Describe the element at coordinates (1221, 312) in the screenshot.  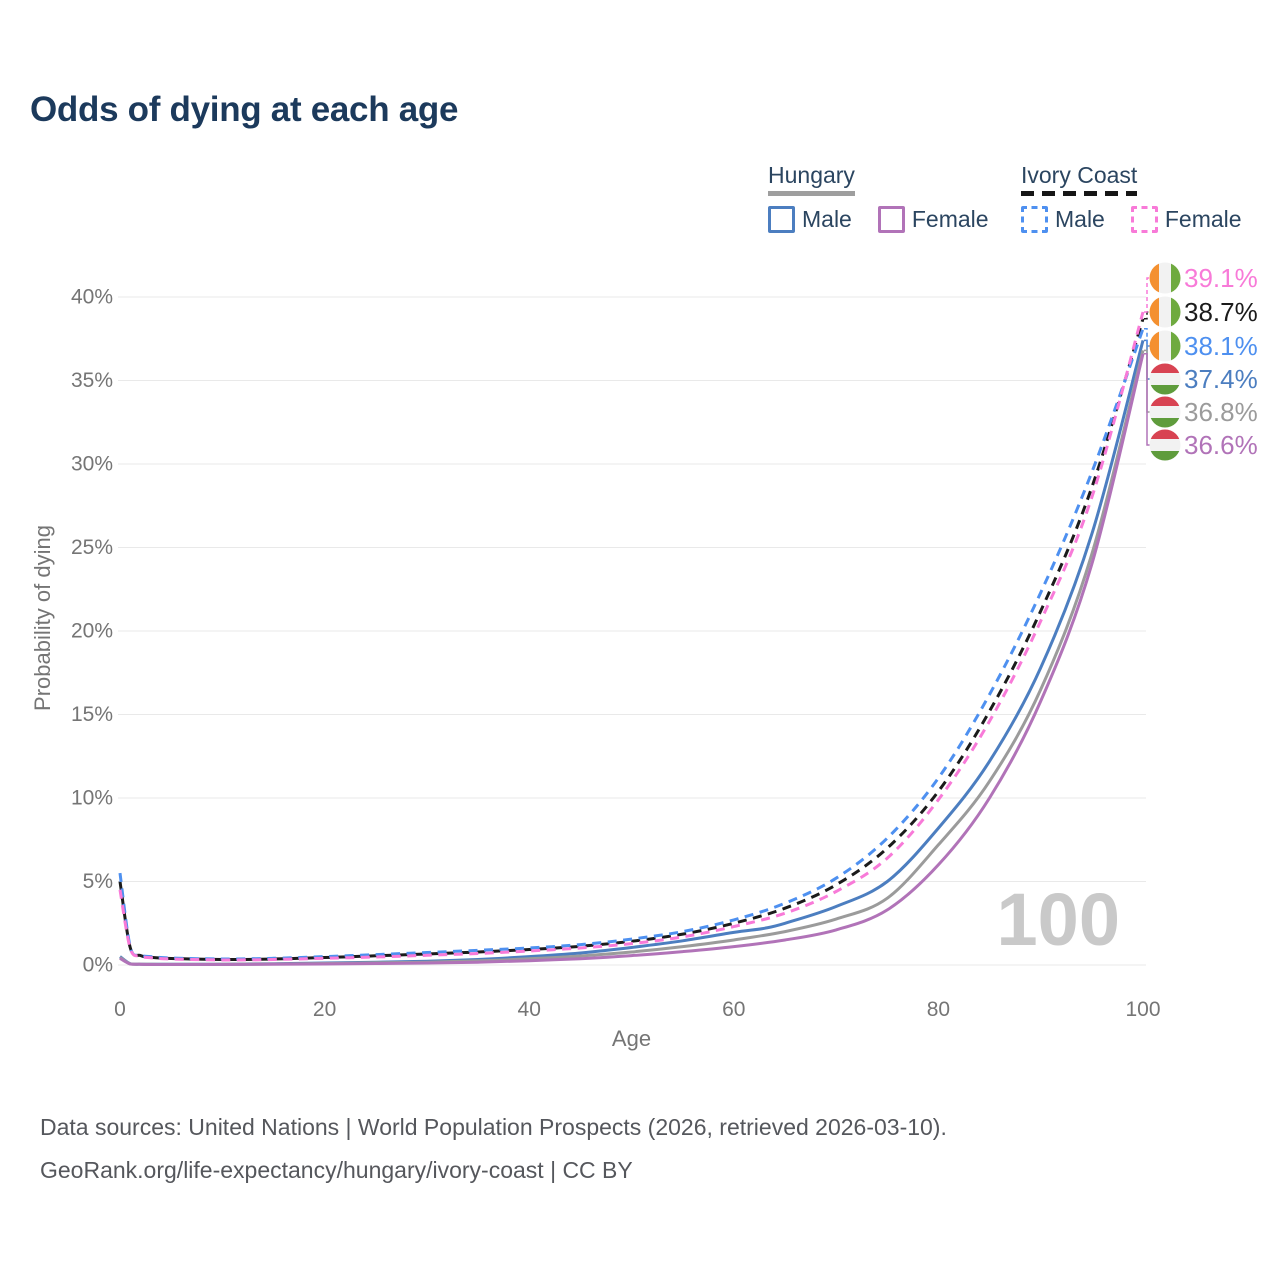
I see `end-value-label-ivory-coast-all: 38.7%` at that location.